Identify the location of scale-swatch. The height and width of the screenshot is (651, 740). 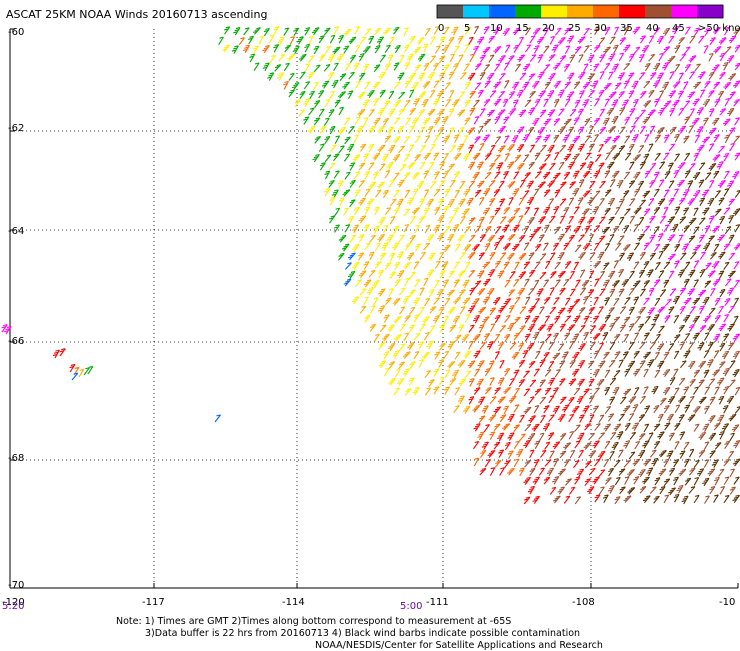
(476, 11).